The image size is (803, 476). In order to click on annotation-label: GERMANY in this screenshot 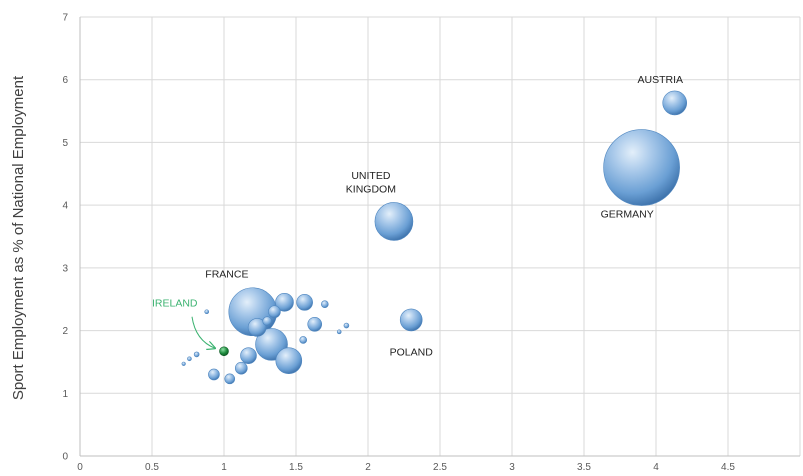, I will do `click(627, 215)`.